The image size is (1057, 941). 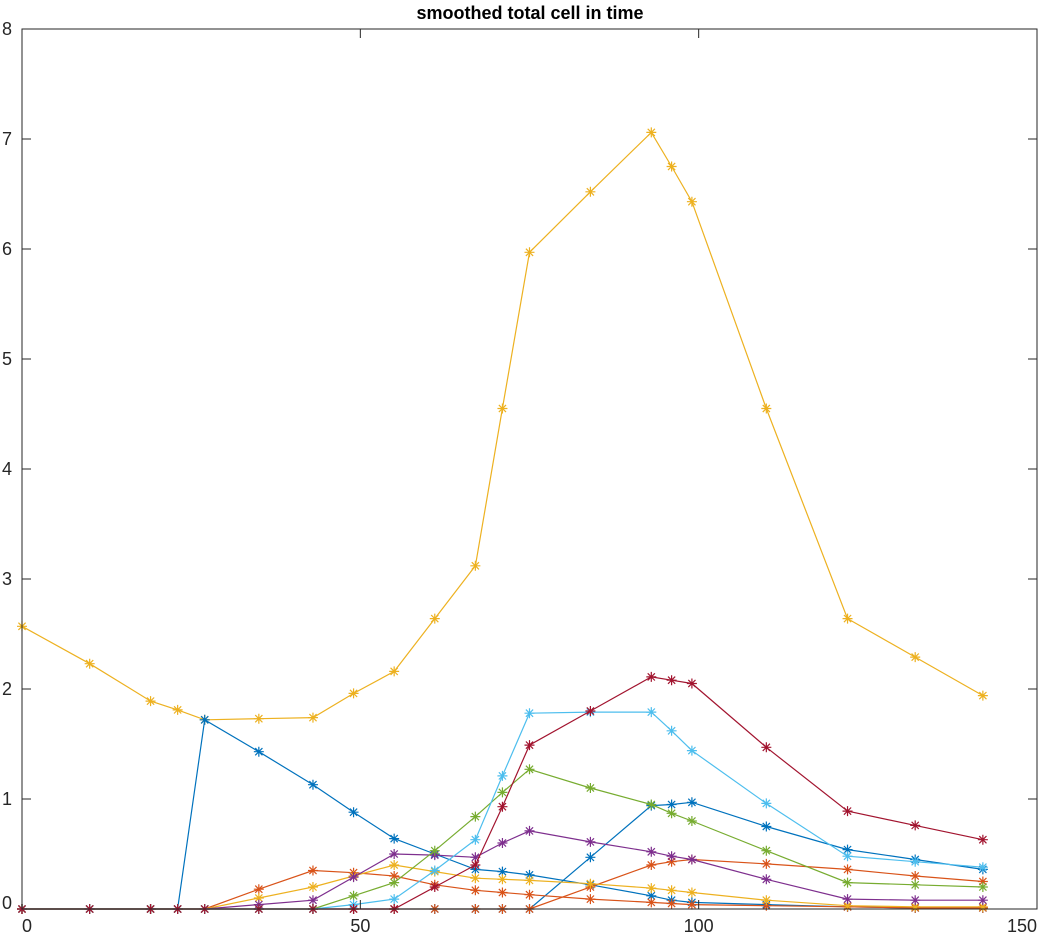 What do you see at coordinates (27, 926) in the screenshot?
I see `x-tick-label: 0` at bounding box center [27, 926].